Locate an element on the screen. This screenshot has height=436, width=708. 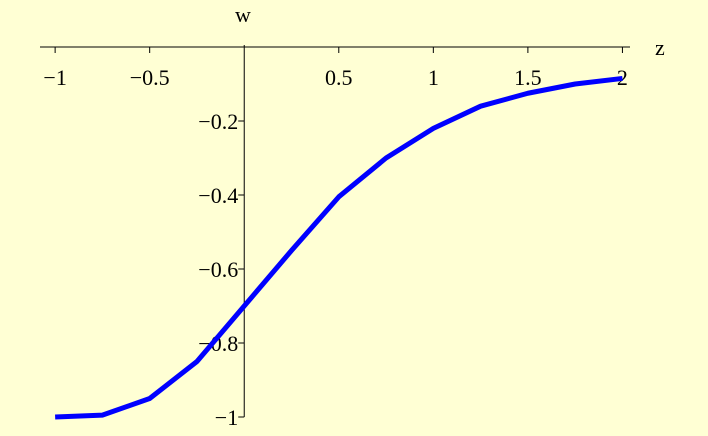
y-tick-label: −0.4 is located at coordinates (218, 195).